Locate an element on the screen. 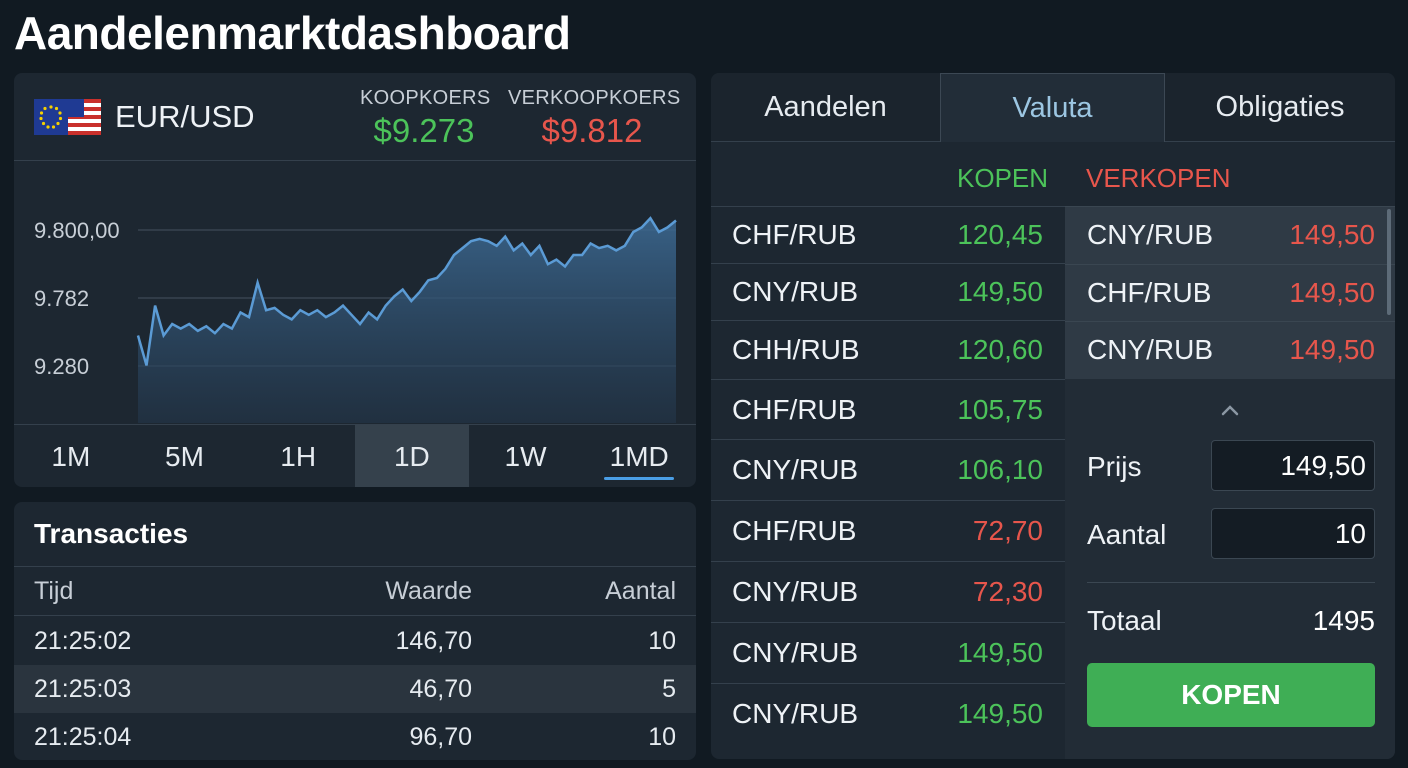 The height and width of the screenshot is (768, 1408). total-label: Totaal is located at coordinates (1124, 620).